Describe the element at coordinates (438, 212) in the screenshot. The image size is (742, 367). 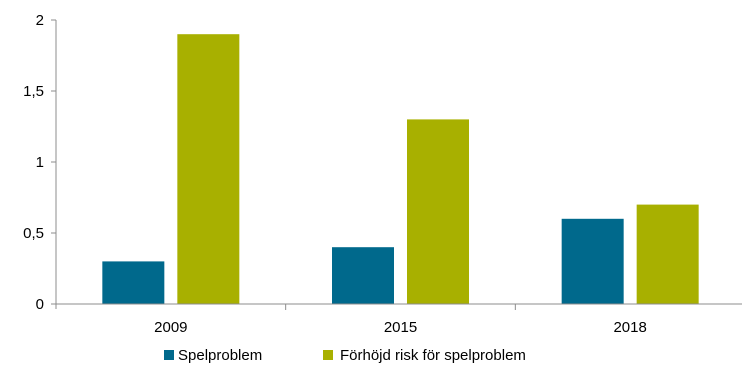
I see `bar-forhojd-risk-2015` at that location.